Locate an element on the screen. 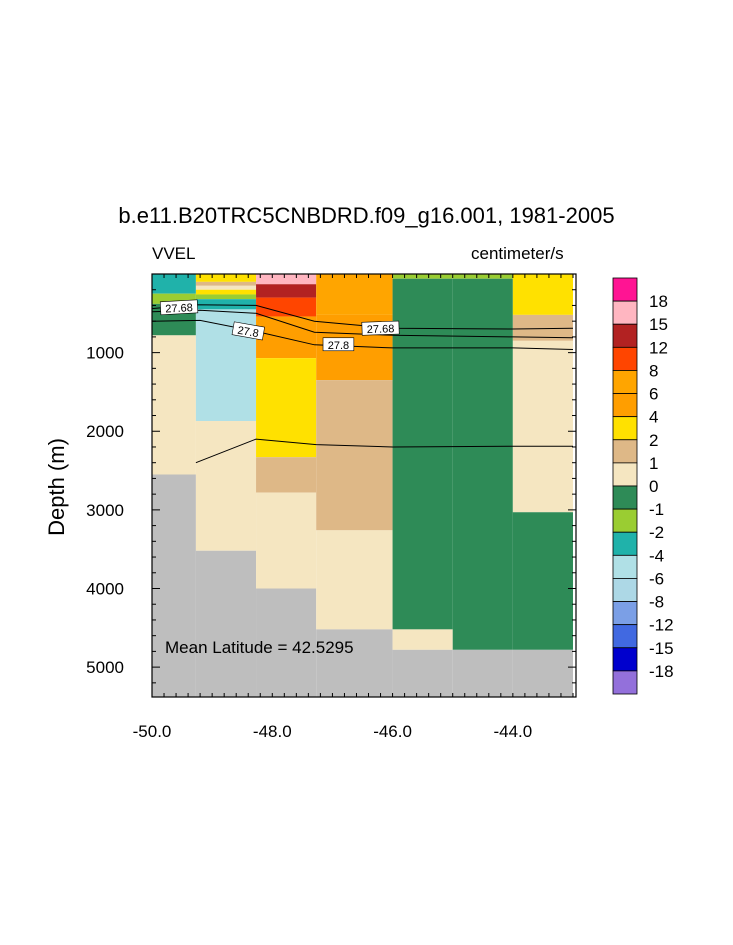 This screenshot has width=733, height=945. contour-labels: 27.68 27.68 27.8 27.8 is located at coordinates (279, 325).